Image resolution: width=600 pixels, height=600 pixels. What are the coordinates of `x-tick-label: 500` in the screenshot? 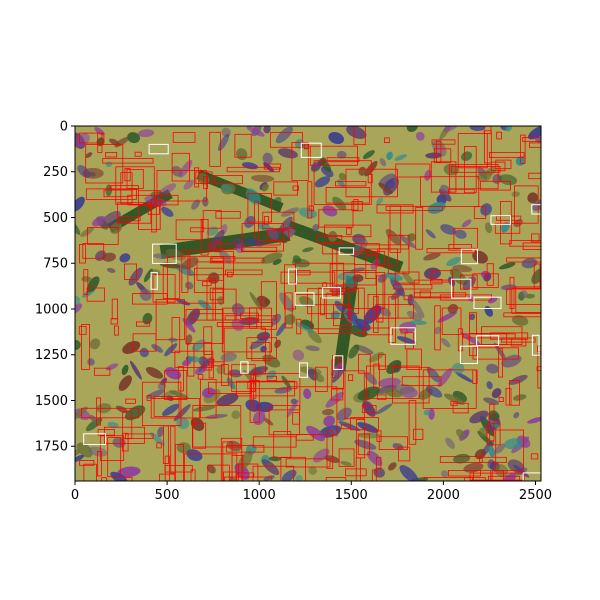 It's located at (167, 495).